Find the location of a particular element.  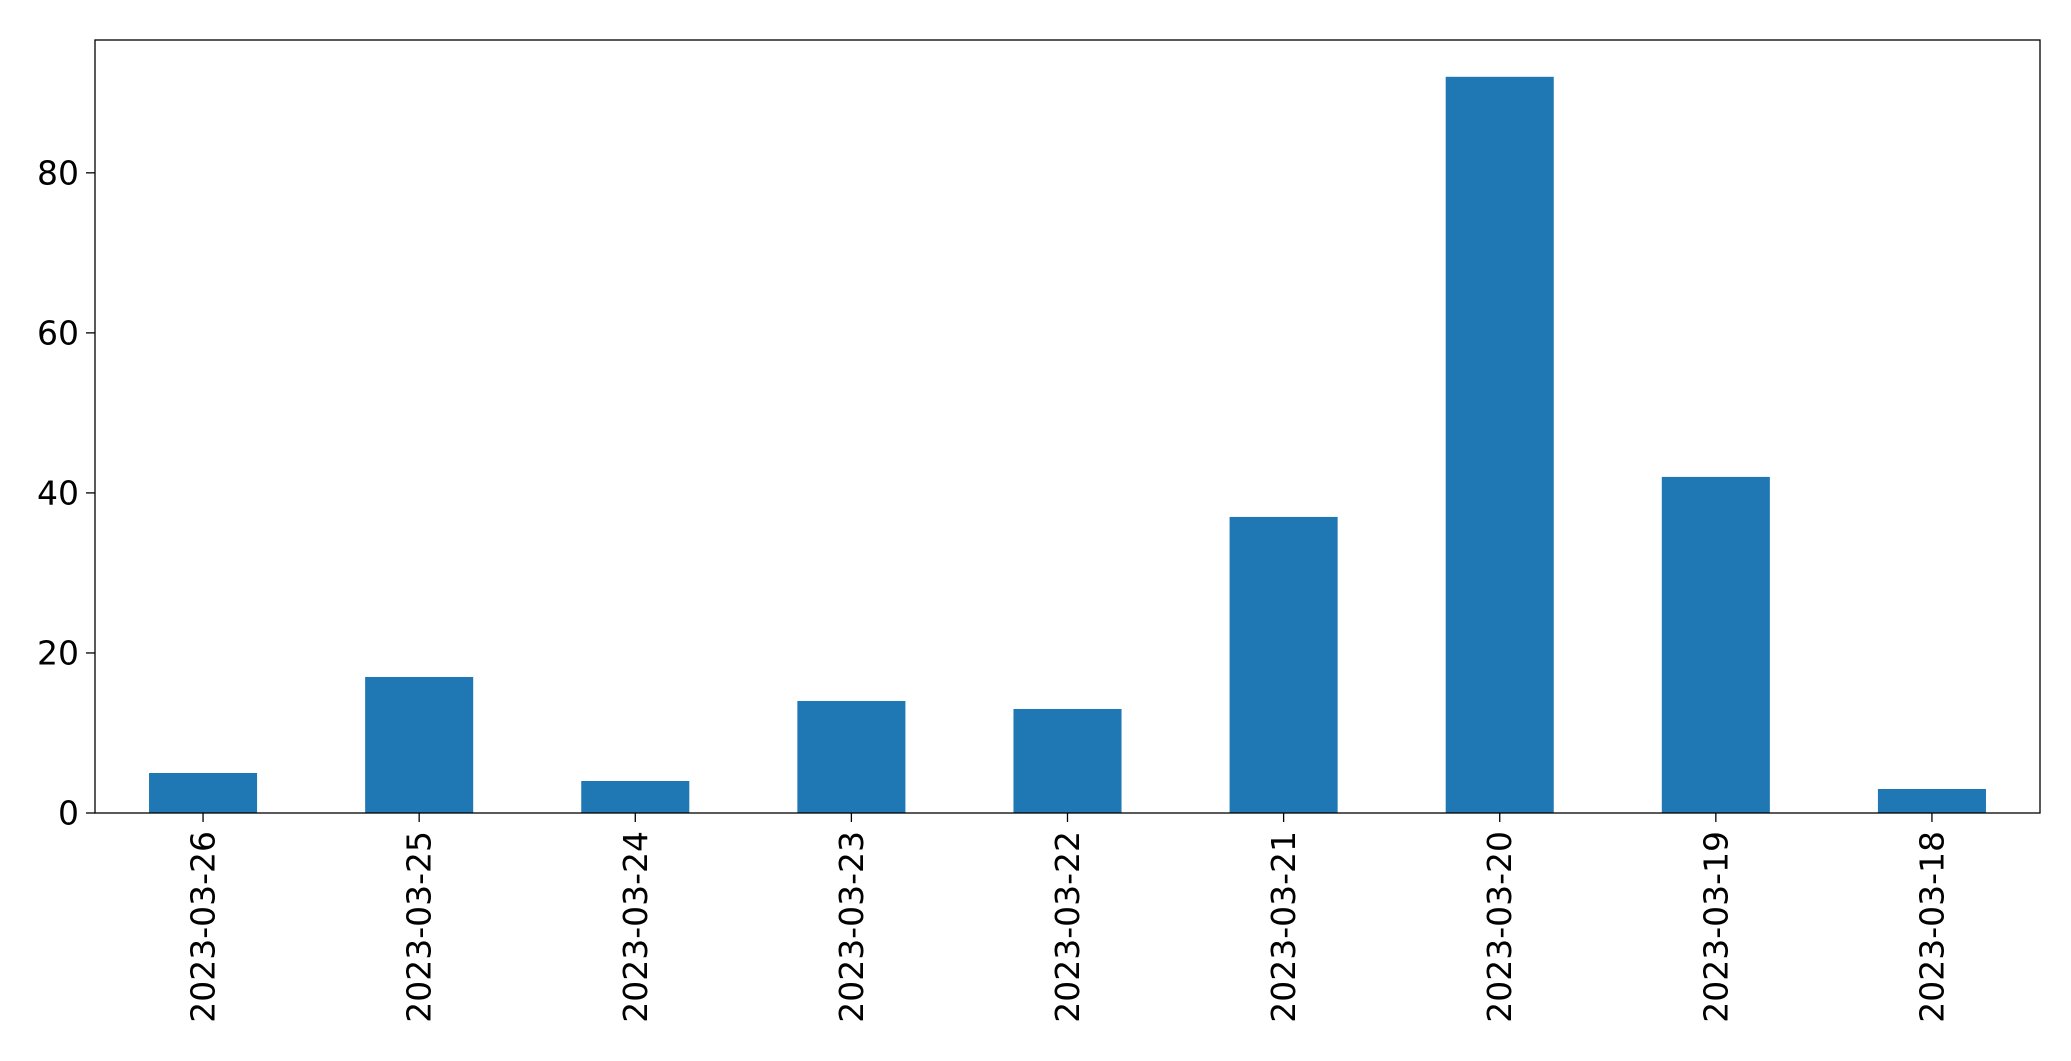

y-tick-label: 80 is located at coordinates (58, 172).